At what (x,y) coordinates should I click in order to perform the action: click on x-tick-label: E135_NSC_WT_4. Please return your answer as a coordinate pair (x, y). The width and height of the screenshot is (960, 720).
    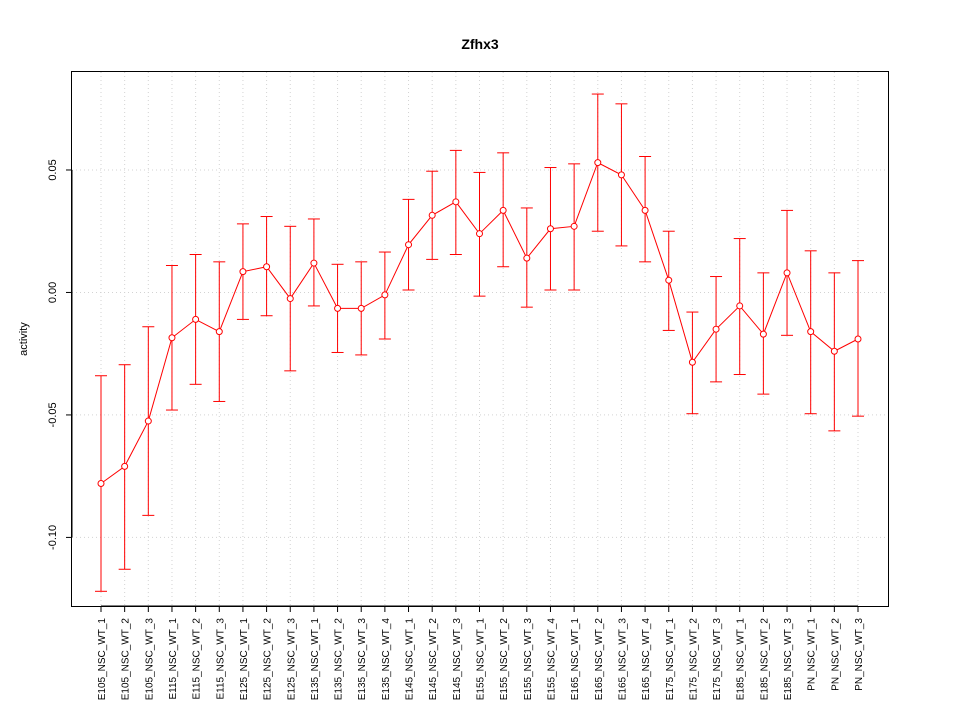
    Looking at the image, I should click on (386, 659).